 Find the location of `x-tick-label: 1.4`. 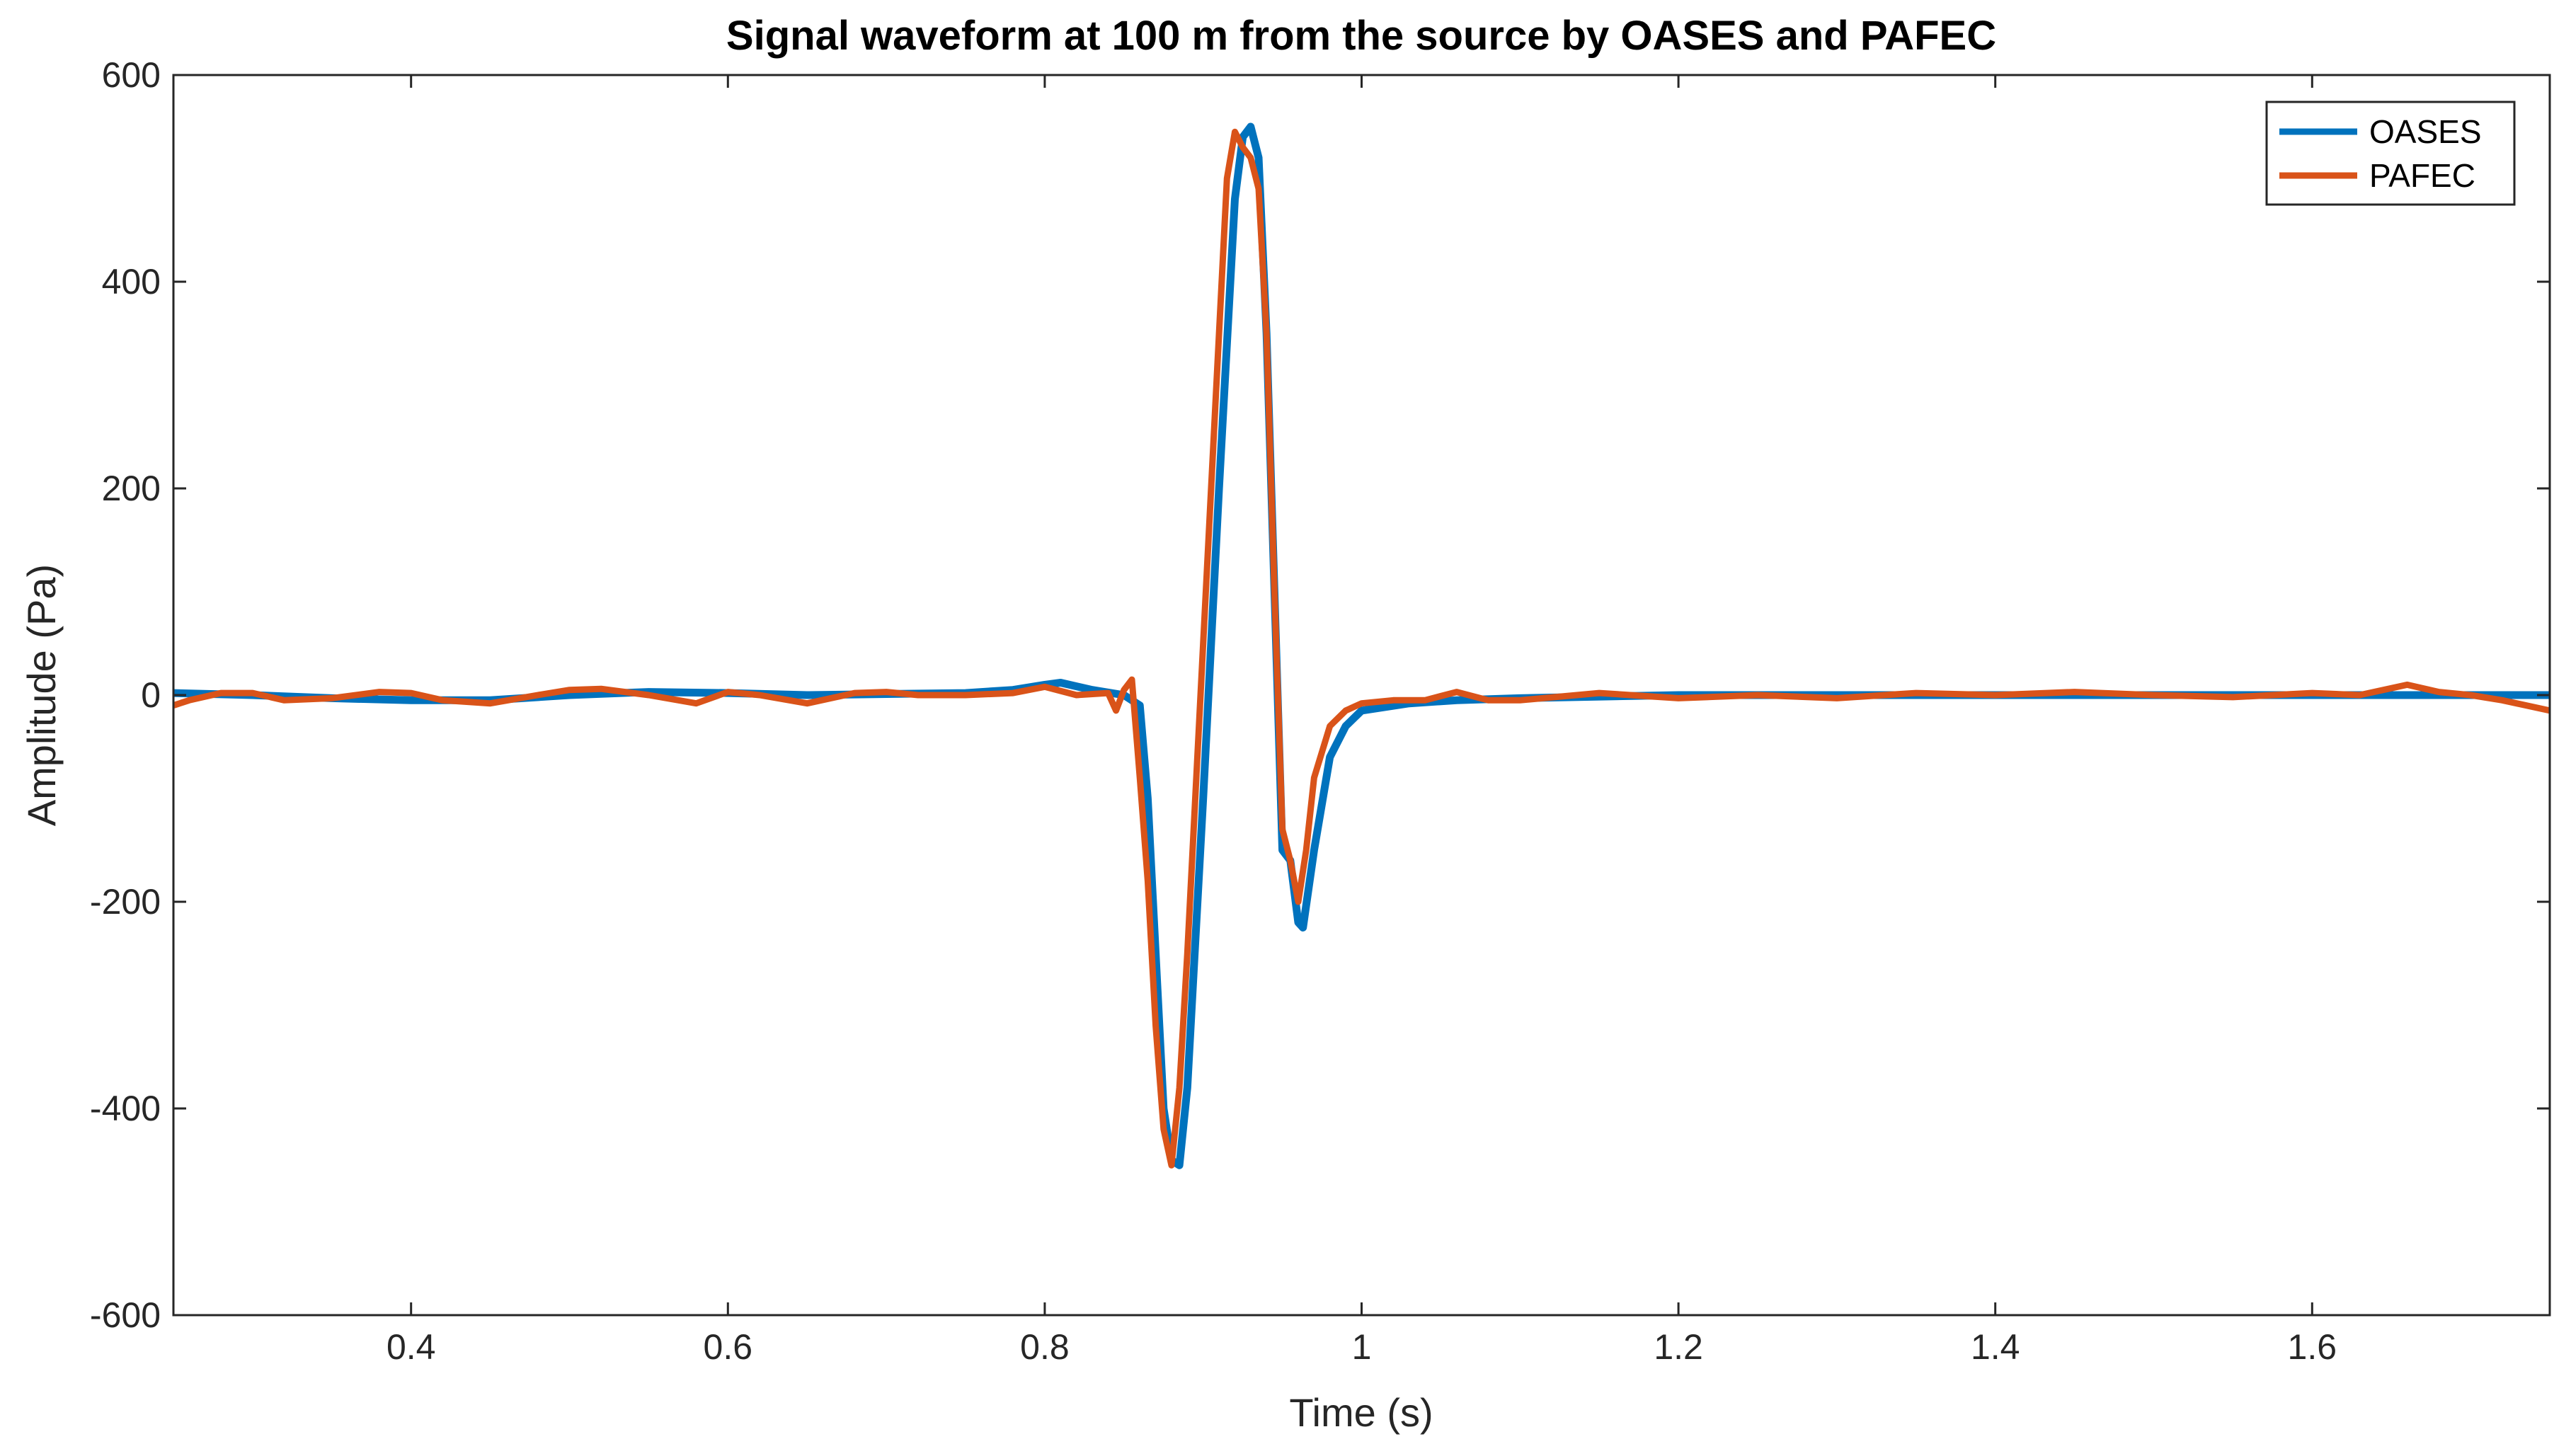

x-tick-label: 1.4 is located at coordinates (1996, 1347).